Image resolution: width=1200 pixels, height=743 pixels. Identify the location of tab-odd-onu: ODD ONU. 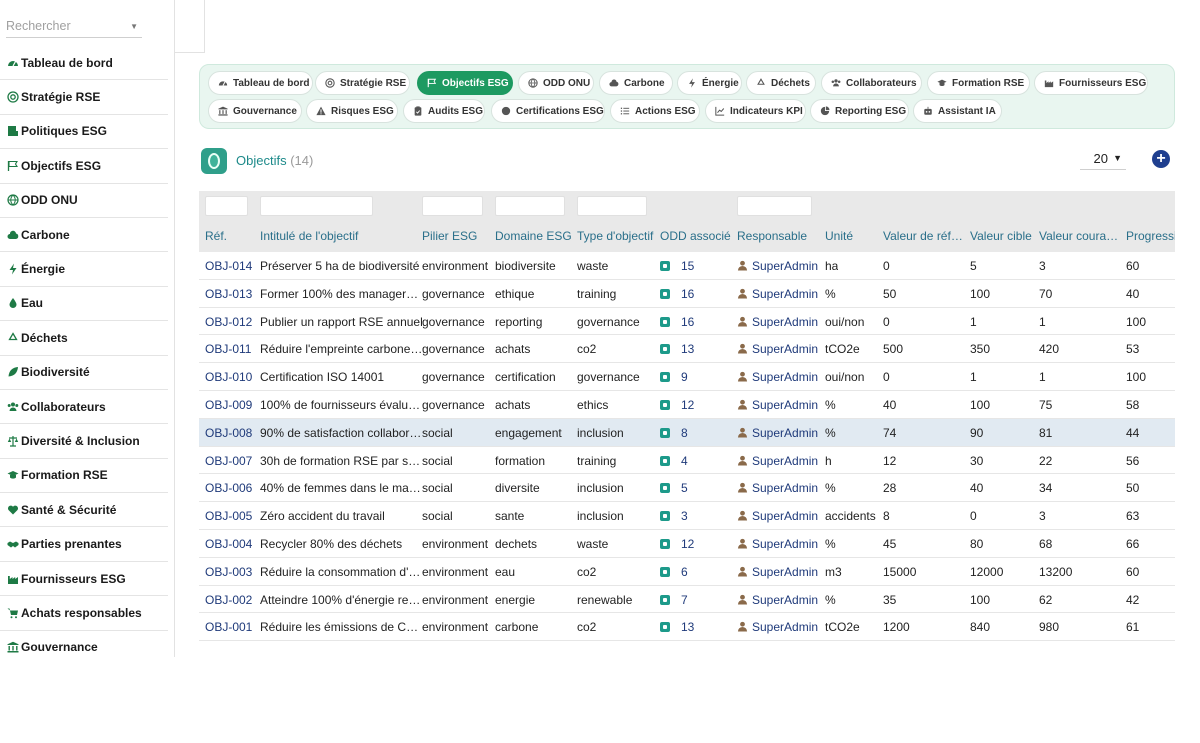
(556, 83).